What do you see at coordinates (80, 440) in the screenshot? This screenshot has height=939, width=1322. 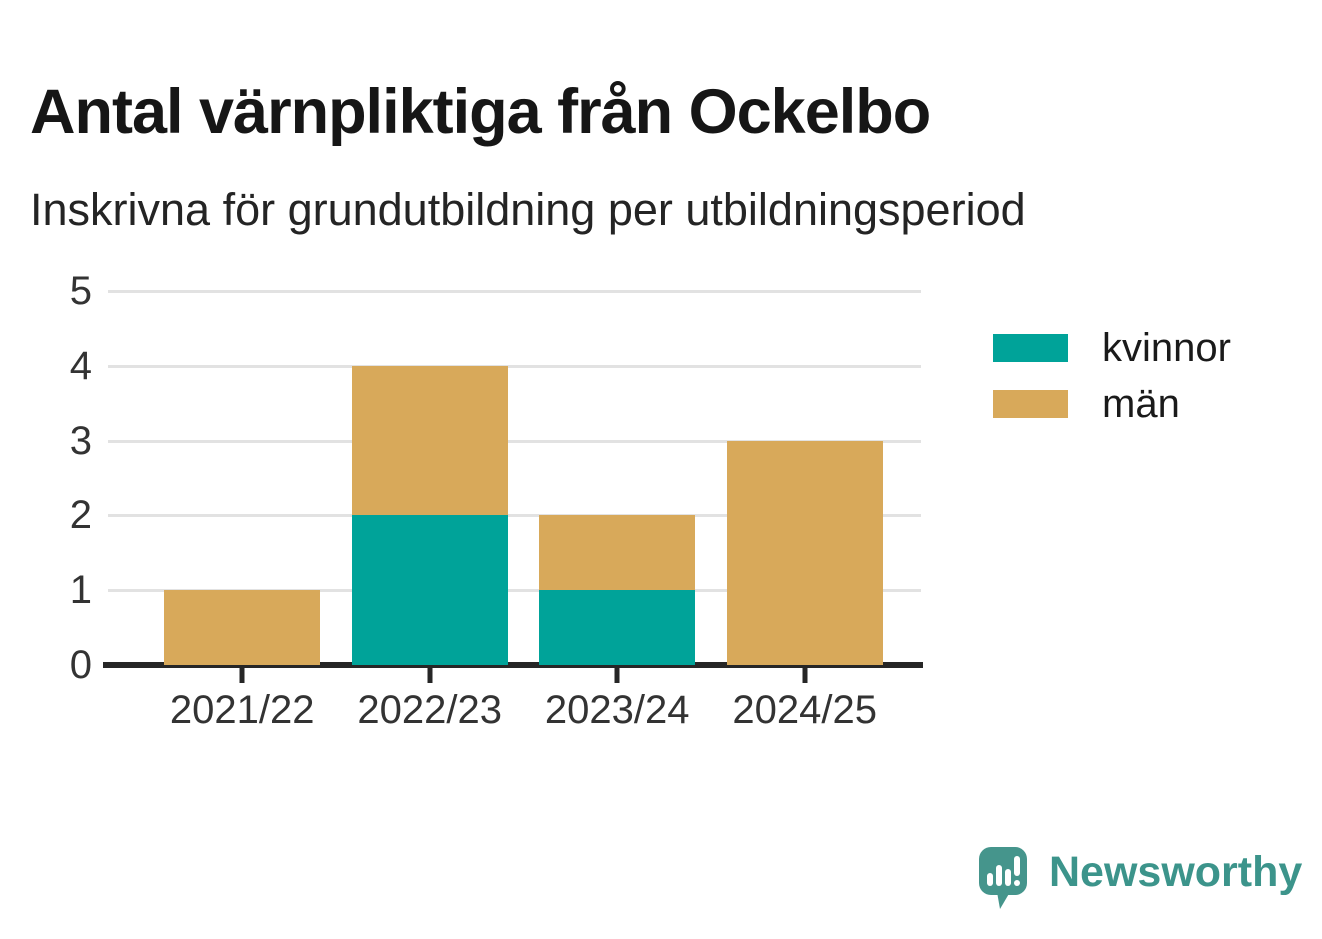 I see `y-tick-label-3: 3` at bounding box center [80, 440].